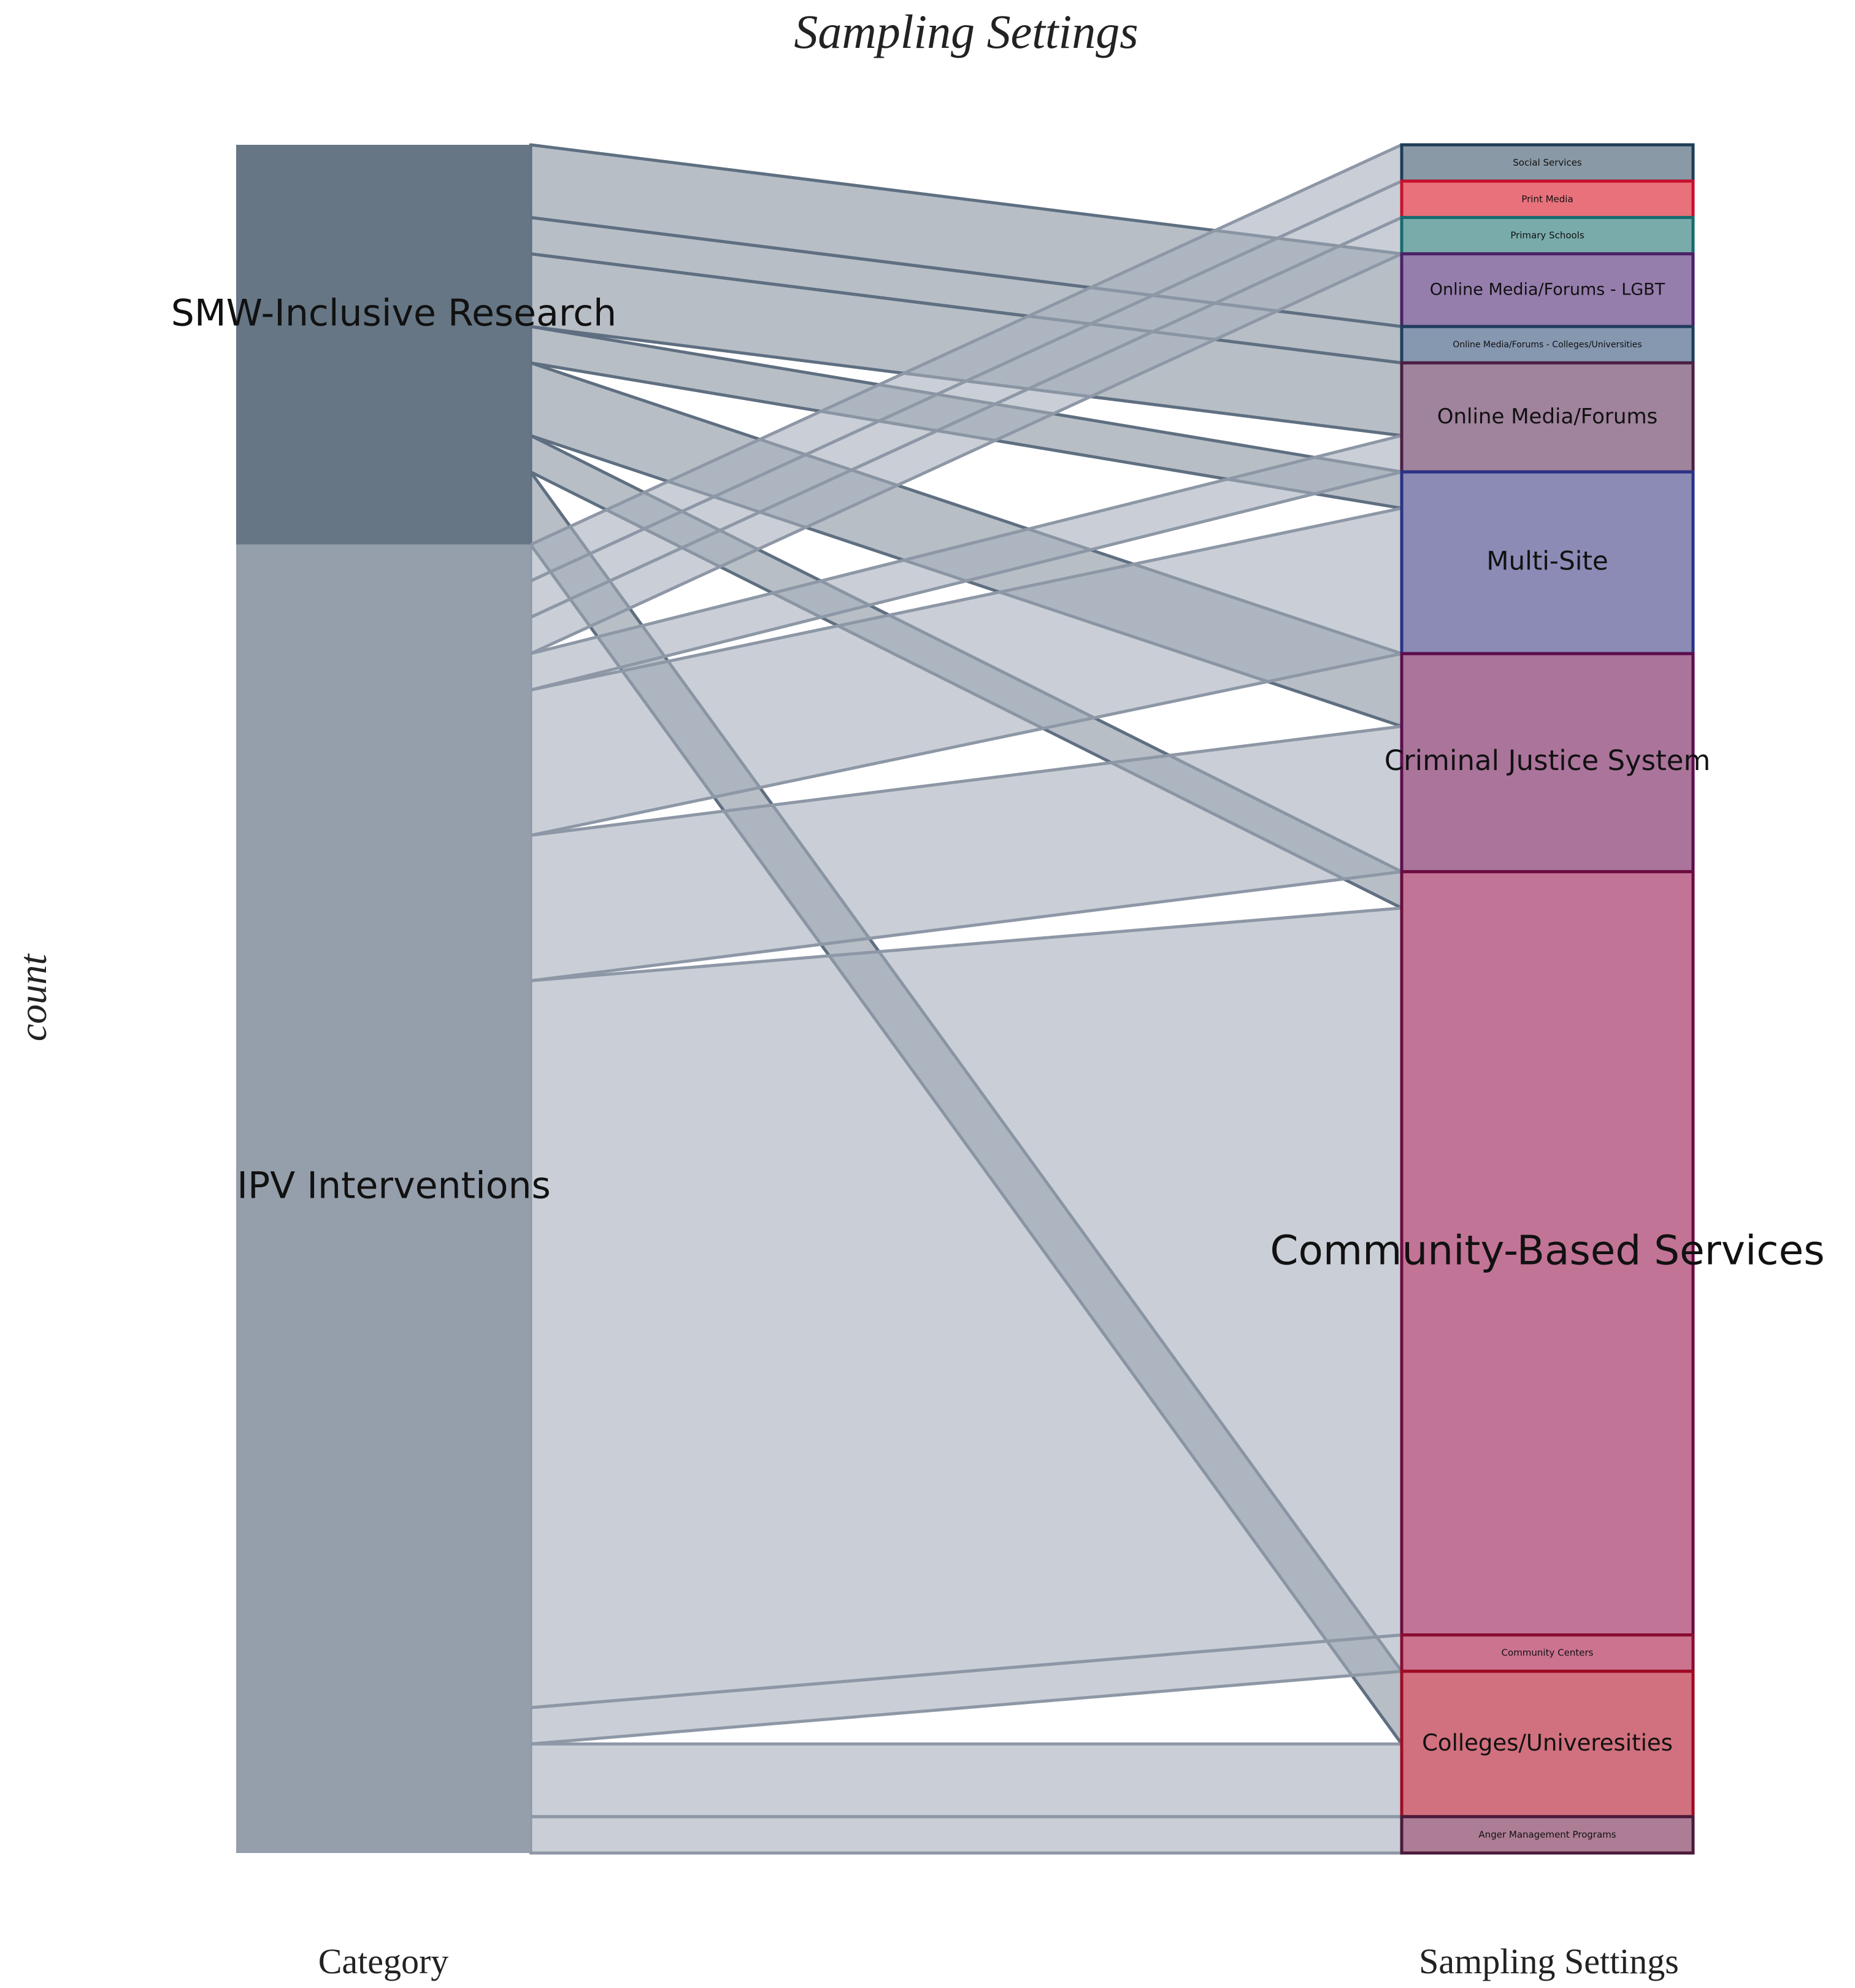  I want to click on setting-bar-colleges-univeresities, so click(1547, 1744).